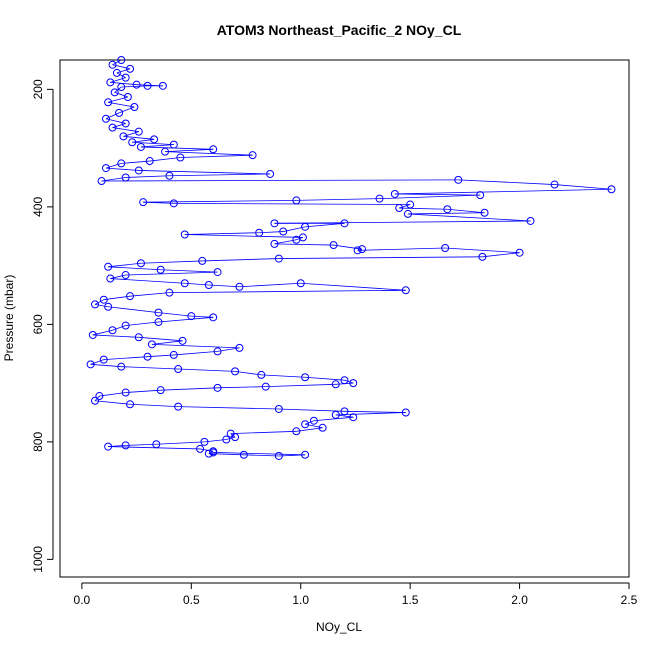  What do you see at coordinates (9, 318) in the screenshot?
I see `y-axis-label: Pressure (mbar)` at bounding box center [9, 318].